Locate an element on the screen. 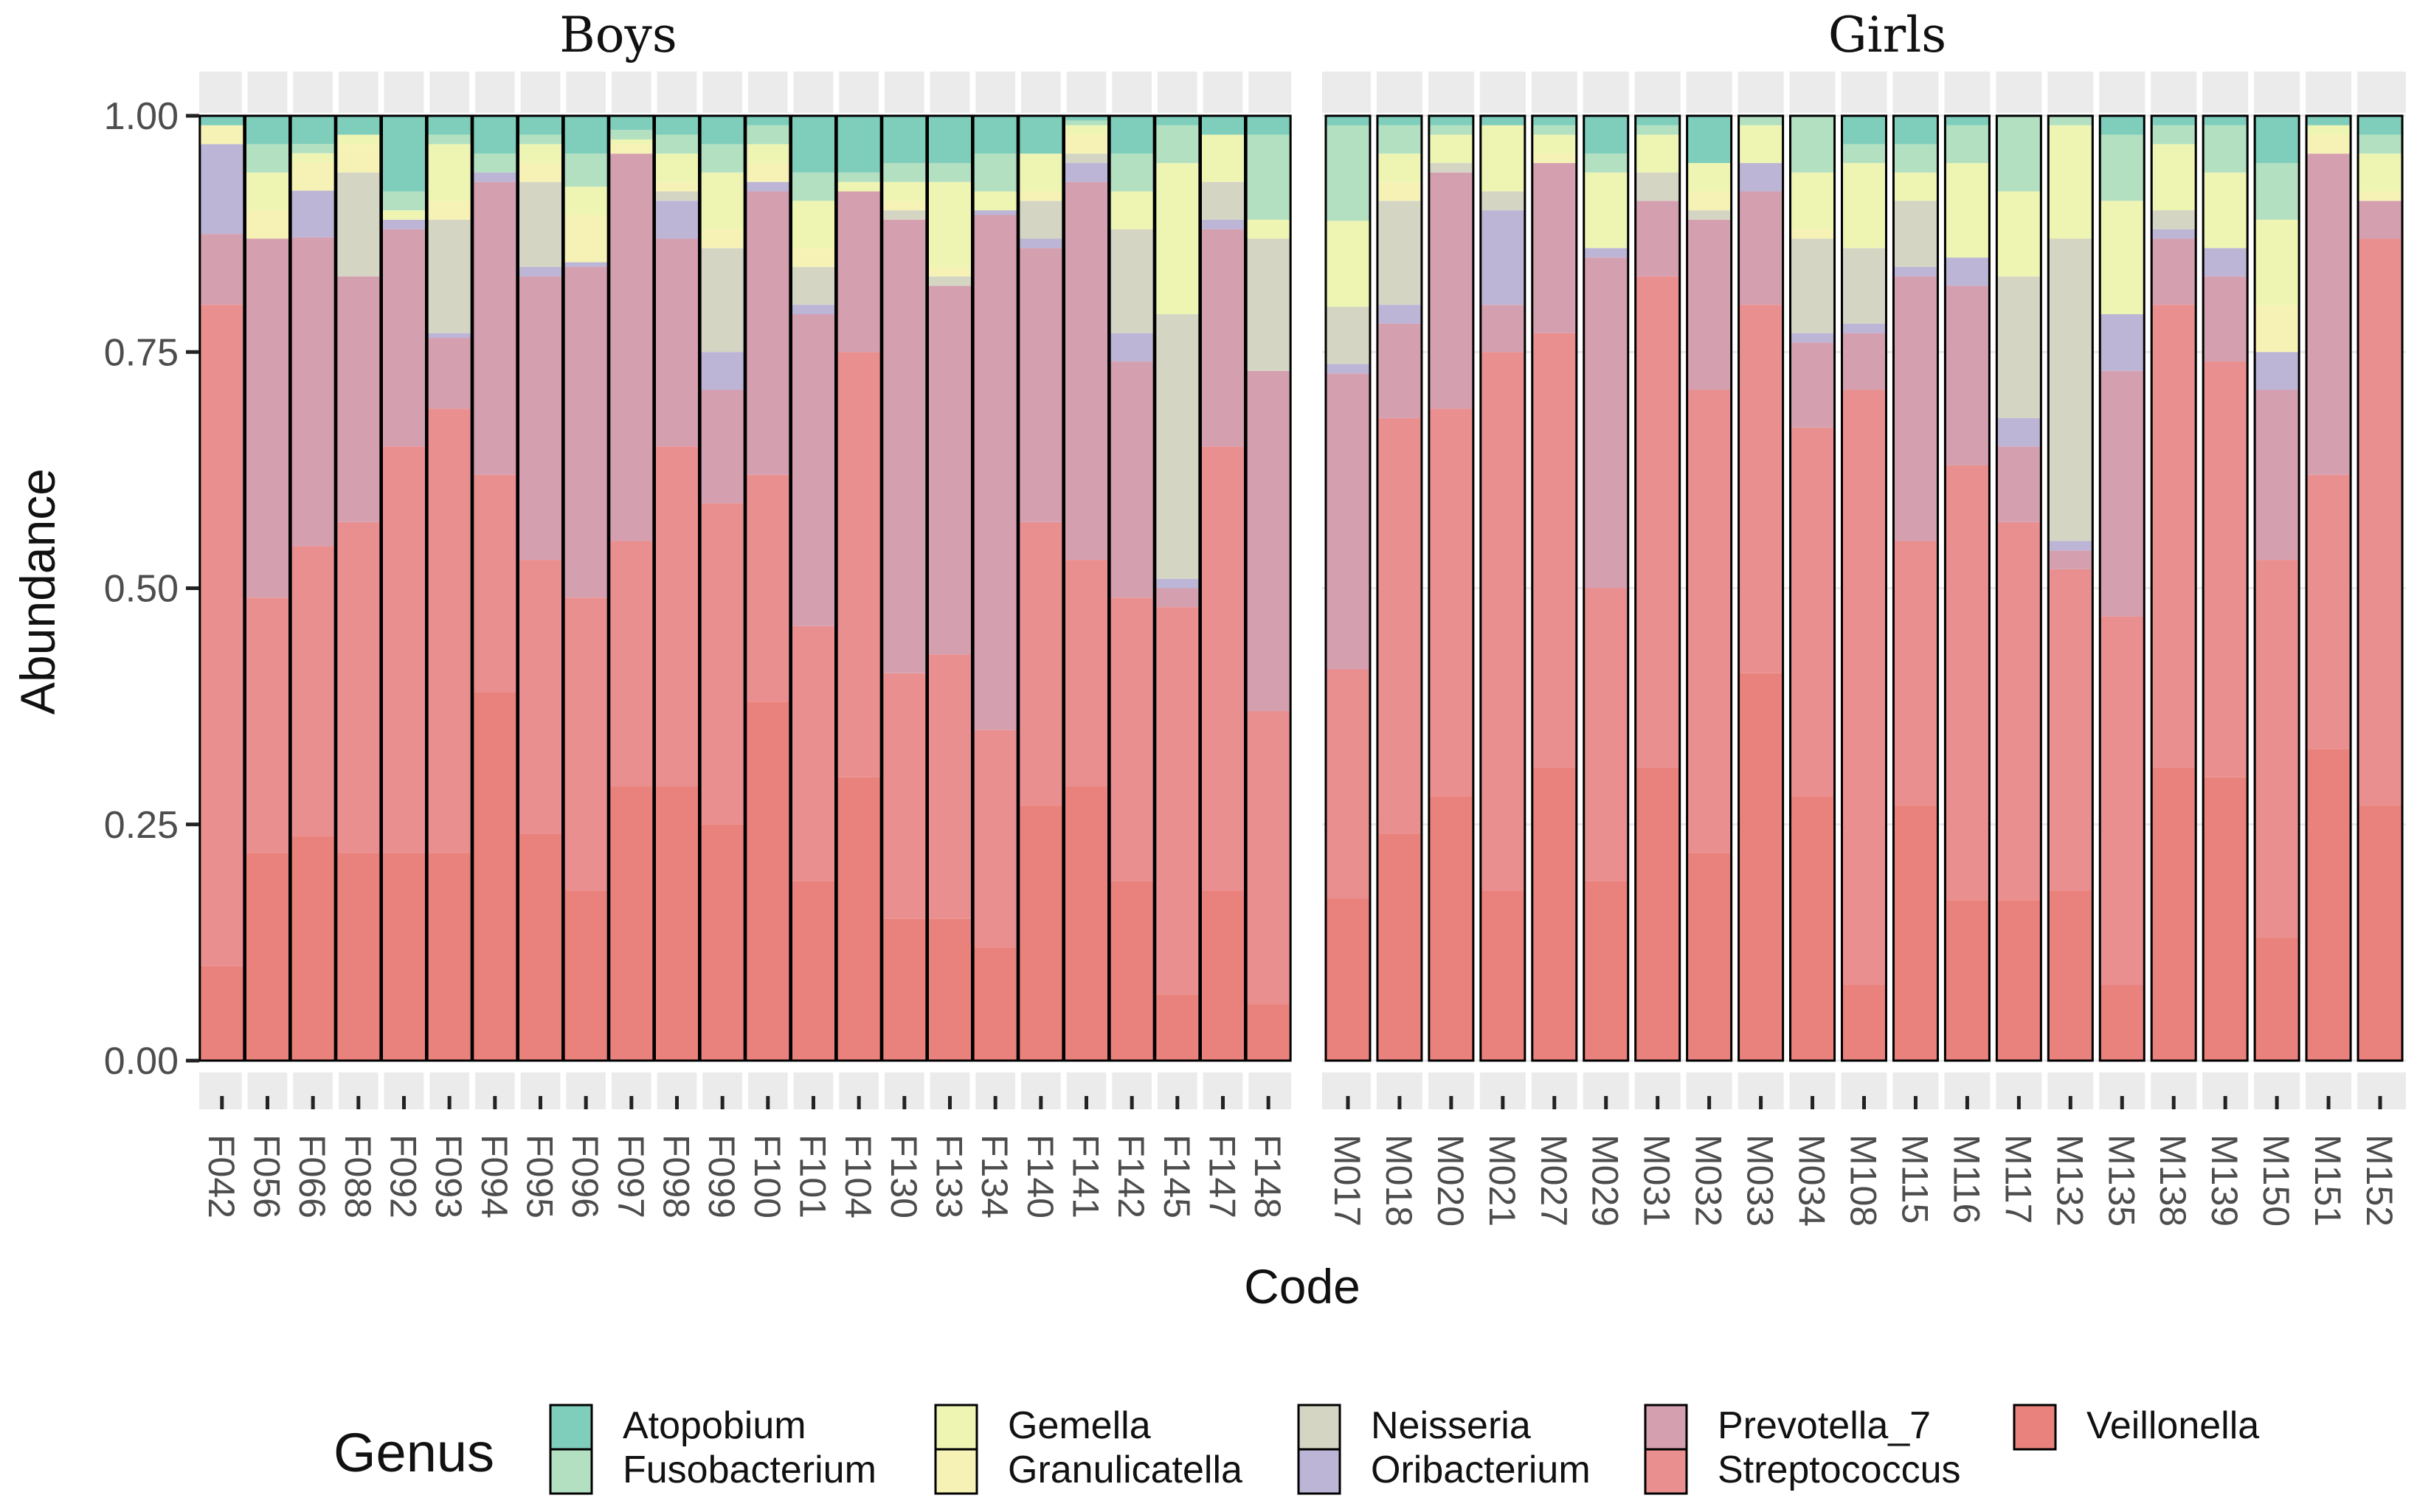  x-tick-label: M031 is located at coordinates (1657, 1180).